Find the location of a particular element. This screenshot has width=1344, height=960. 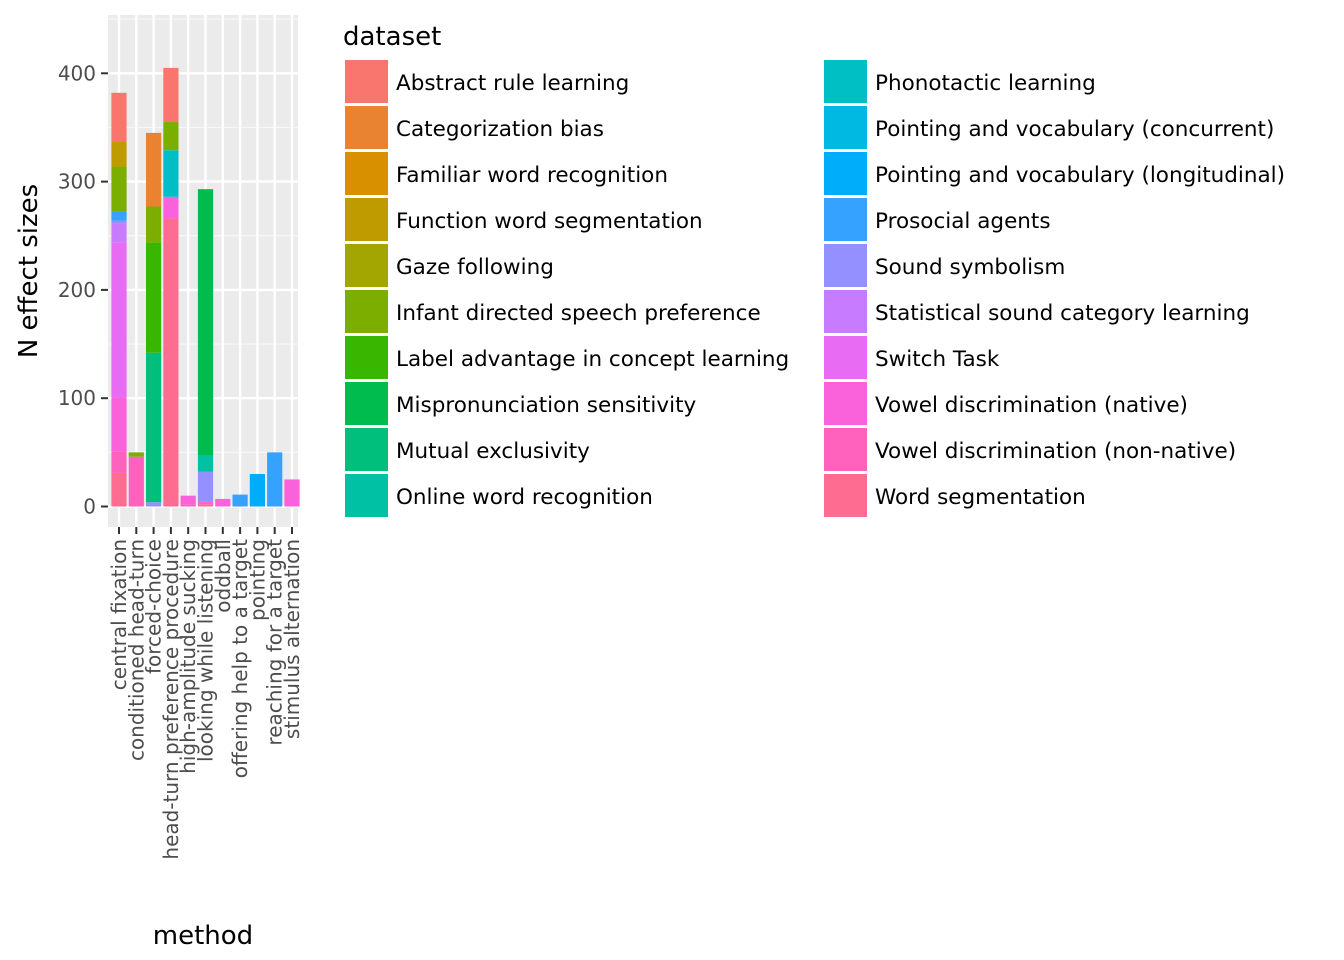

x-tick-label: reaching for a target is located at coordinates (275, 642).